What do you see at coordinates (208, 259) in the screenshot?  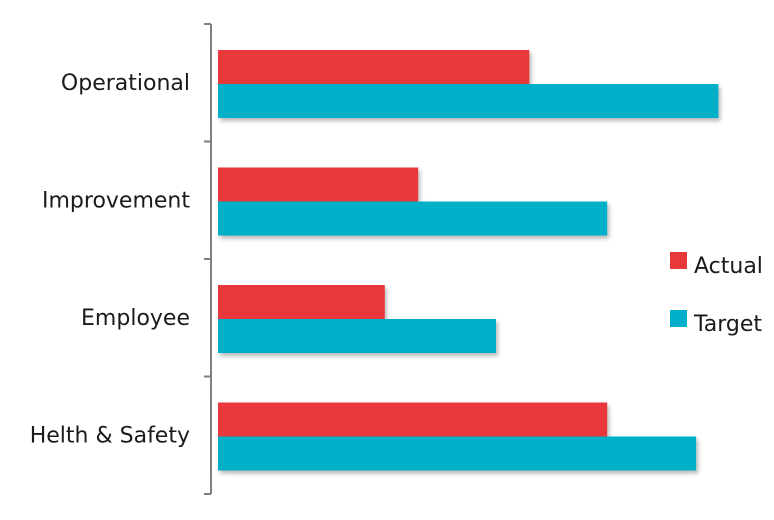 I see `category-axis` at bounding box center [208, 259].